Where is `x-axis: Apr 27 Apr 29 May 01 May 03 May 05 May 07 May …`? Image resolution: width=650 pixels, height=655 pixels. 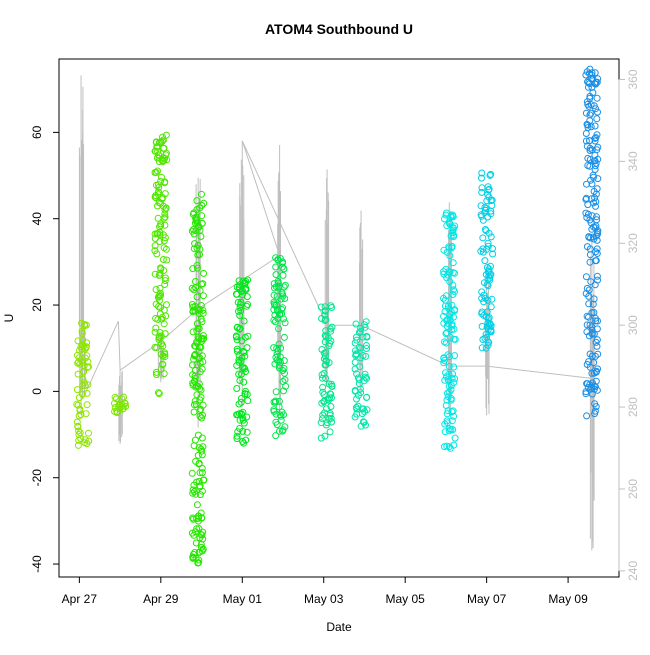 x-axis: Apr 27 Apr 29 May 01 May 03 May 05 May 07 May … is located at coordinates (325, 591).